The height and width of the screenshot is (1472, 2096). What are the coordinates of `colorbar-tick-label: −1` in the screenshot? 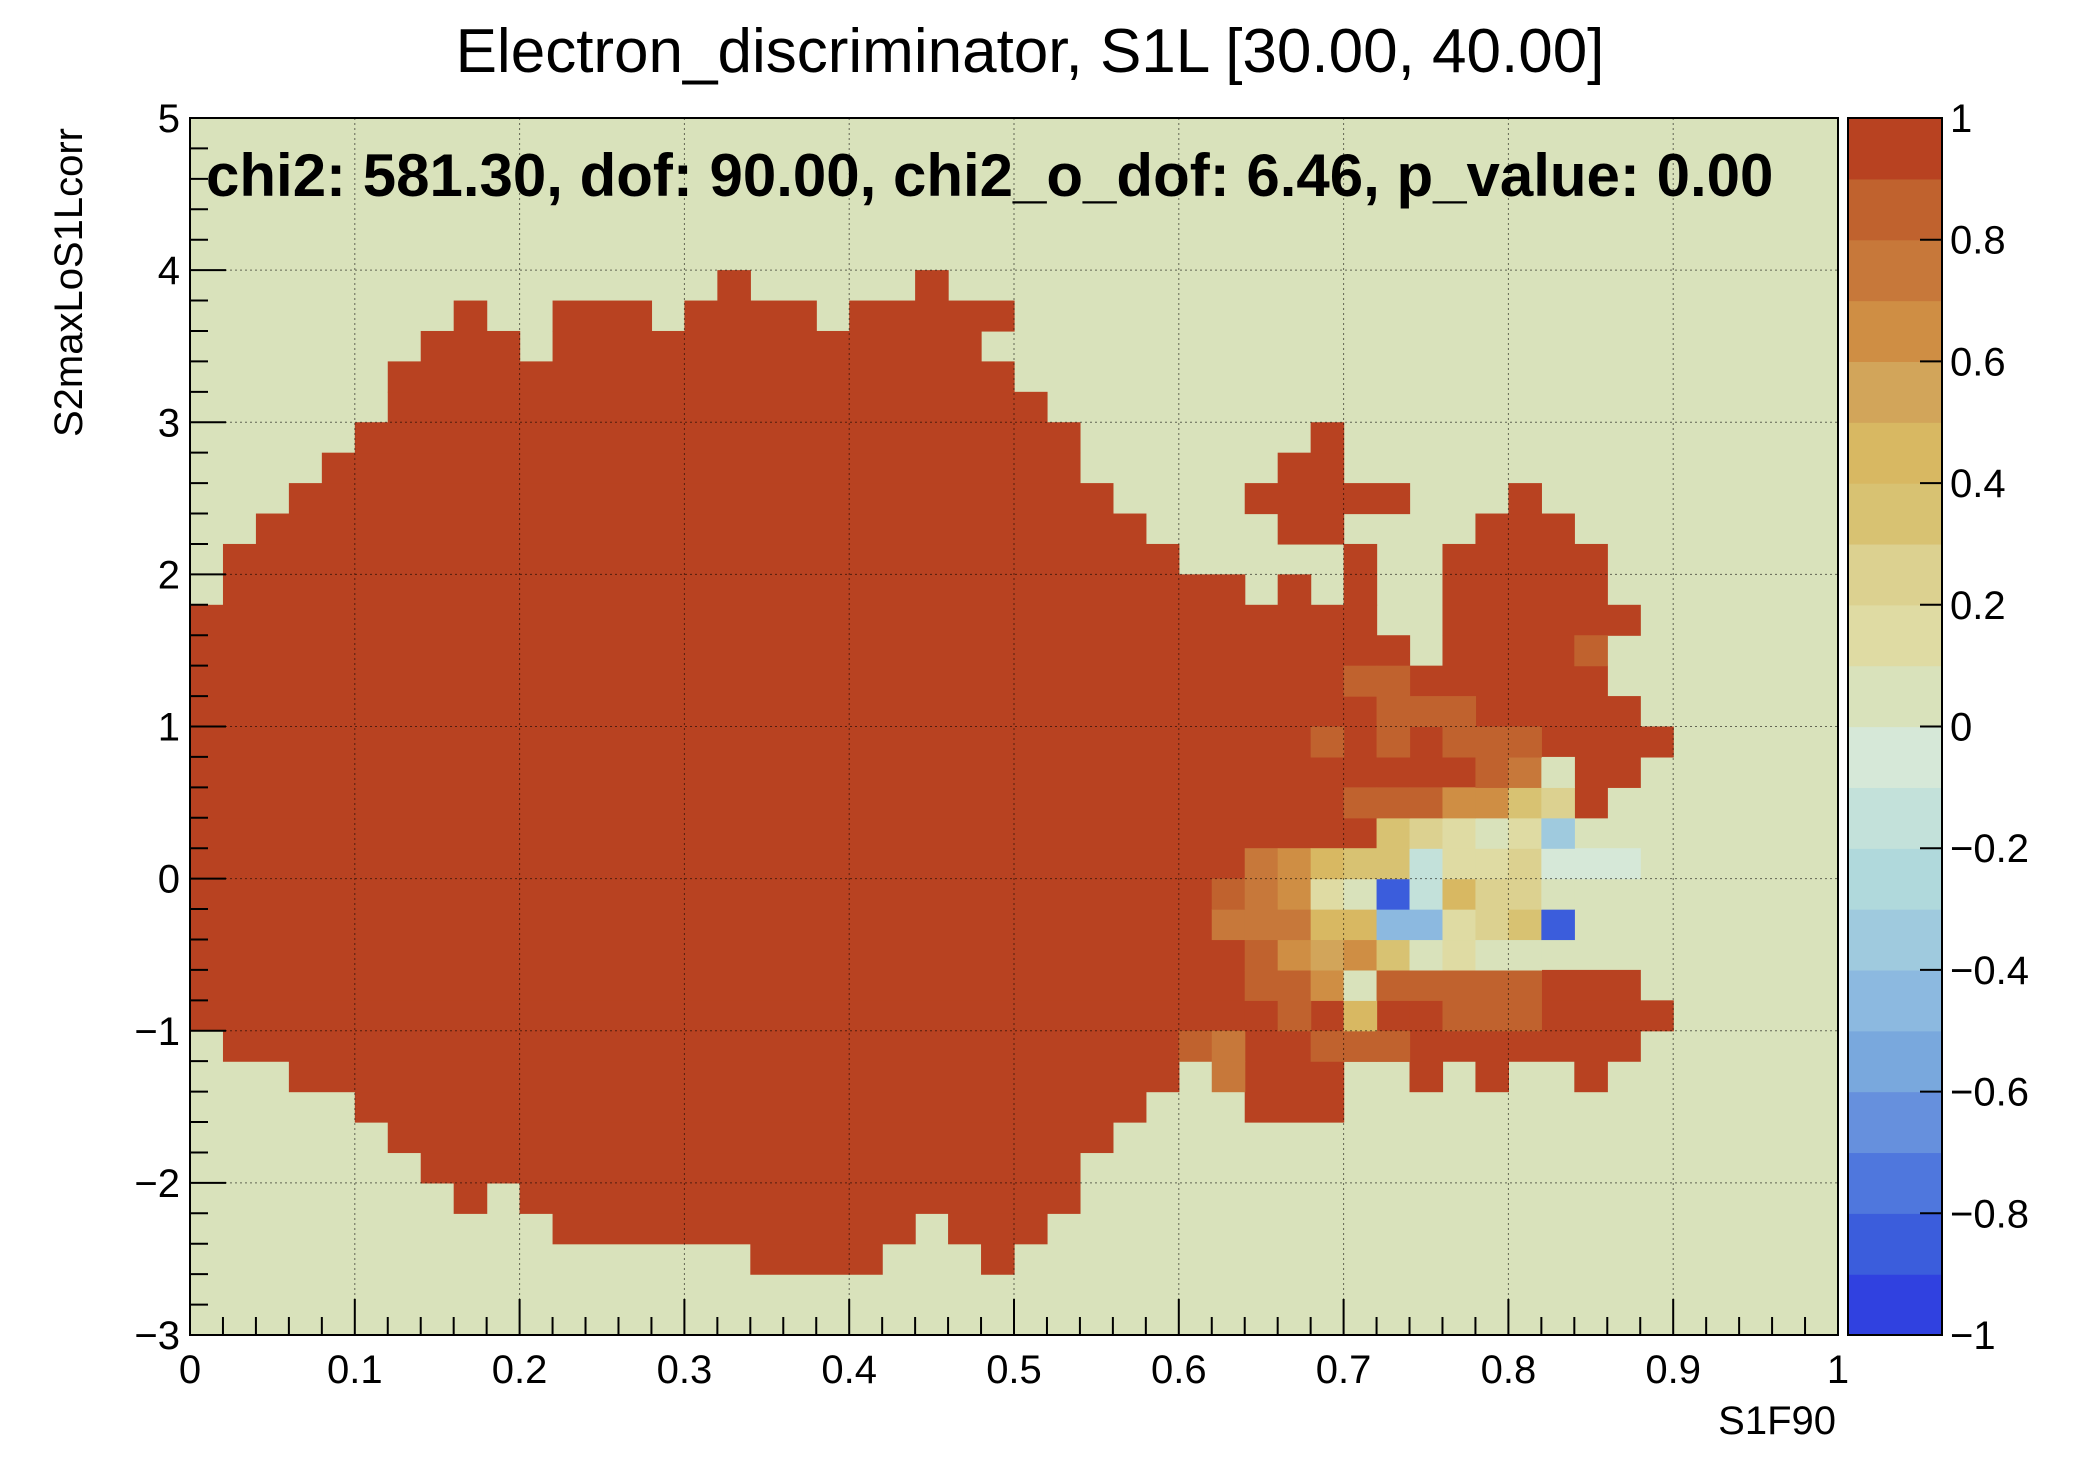 It's located at (1973, 1336).